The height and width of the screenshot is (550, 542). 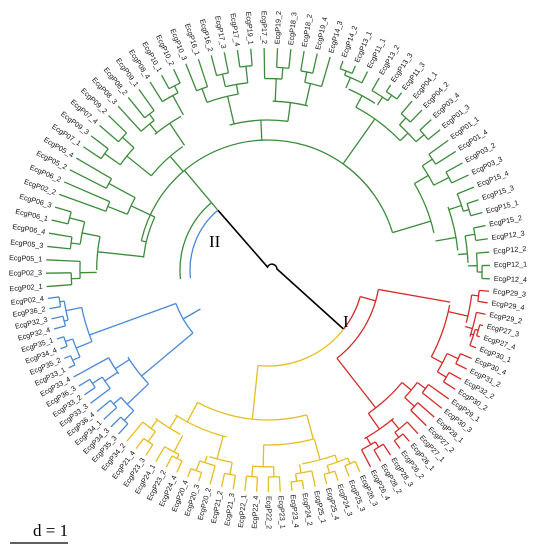 What do you see at coordinates (26, 287) in the screenshot?
I see `leaf-label: EcgP02_1` at bounding box center [26, 287].